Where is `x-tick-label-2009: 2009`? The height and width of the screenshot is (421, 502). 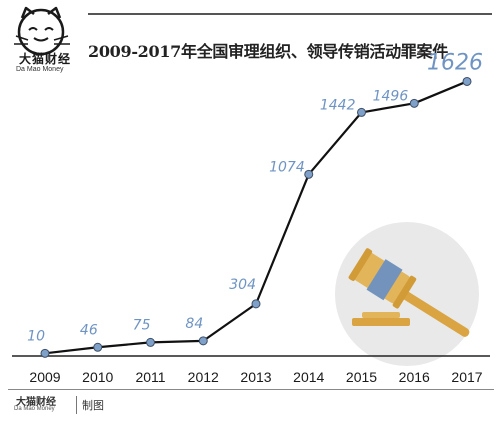
x-tick-label-2009: 2009 is located at coordinates (44, 377).